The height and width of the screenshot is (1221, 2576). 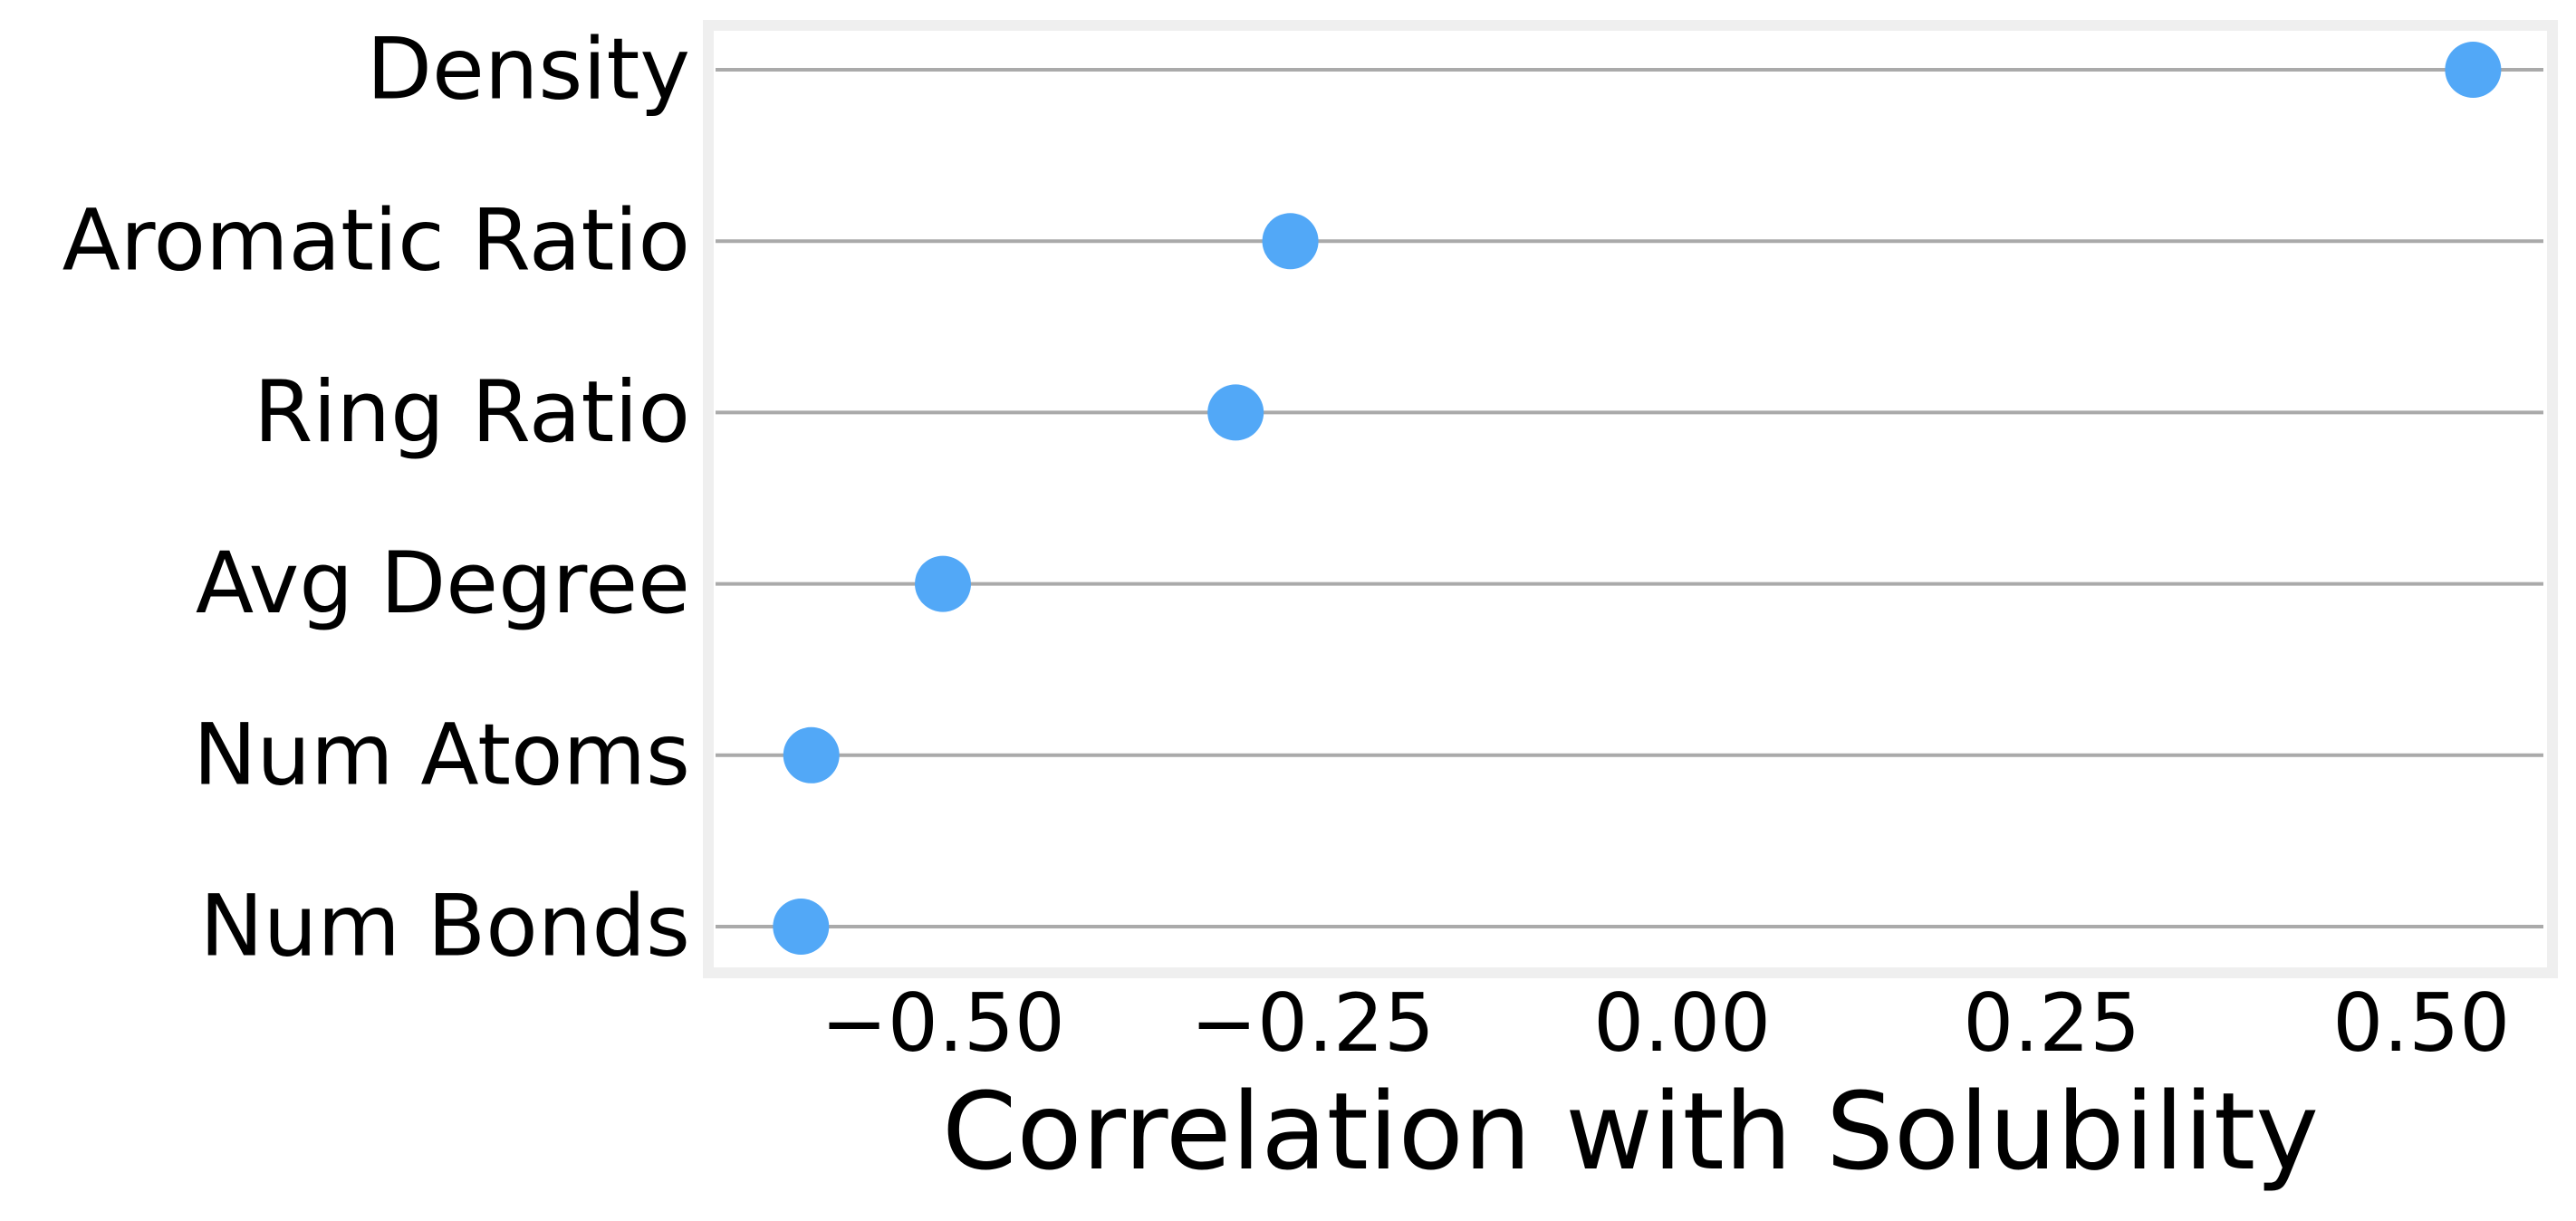 I want to click on x-tick-labels: −0.50 −0.25 0.00 0.25 0.50, so click(x=1665, y=1023).